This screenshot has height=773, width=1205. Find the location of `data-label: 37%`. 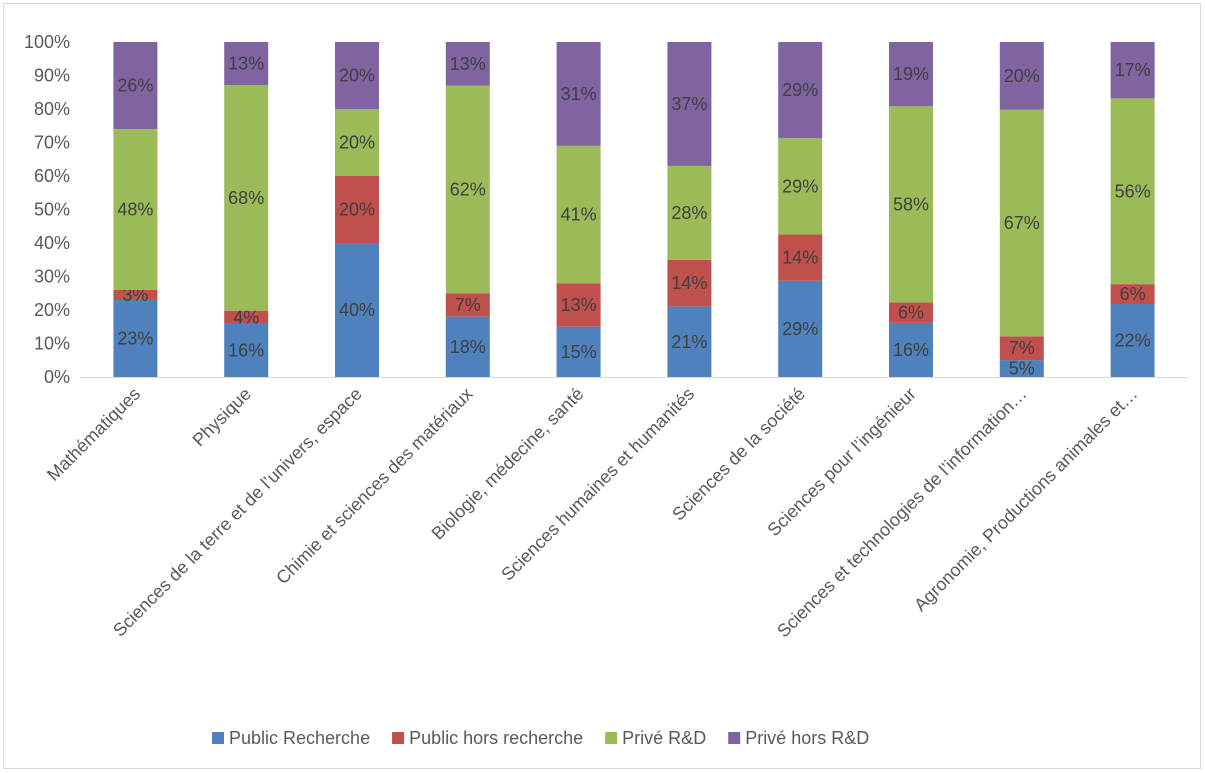

data-label: 37% is located at coordinates (689, 104).